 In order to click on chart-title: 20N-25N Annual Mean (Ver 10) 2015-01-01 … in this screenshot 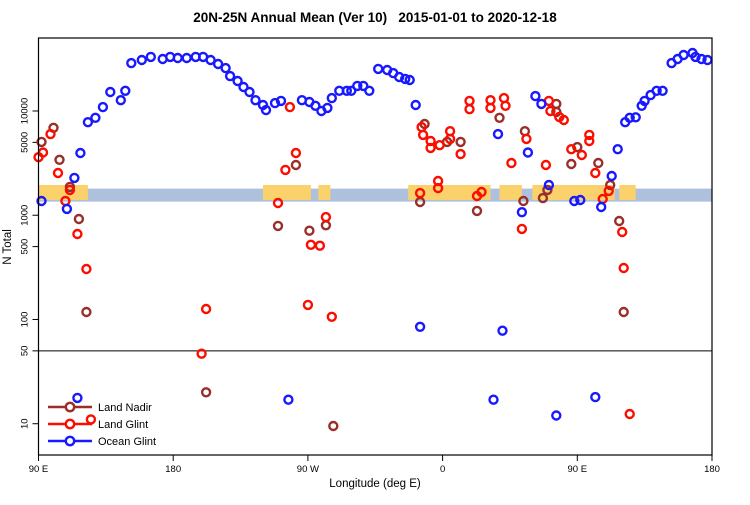, I will do `click(375, 17)`.